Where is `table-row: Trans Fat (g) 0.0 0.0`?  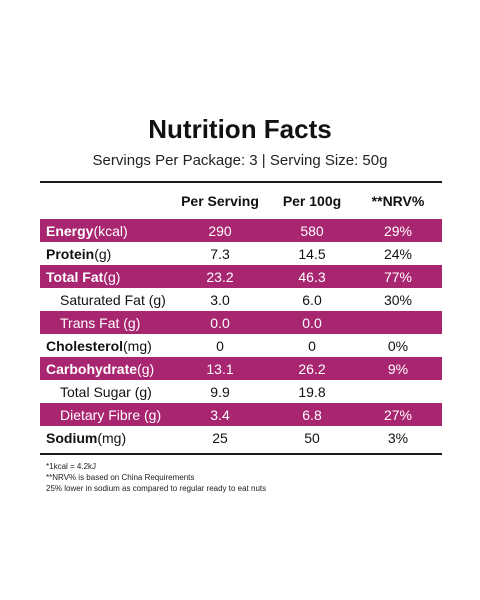 table-row: Trans Fat (g) 0.0 0.0 is located at coordinates (241, 322).